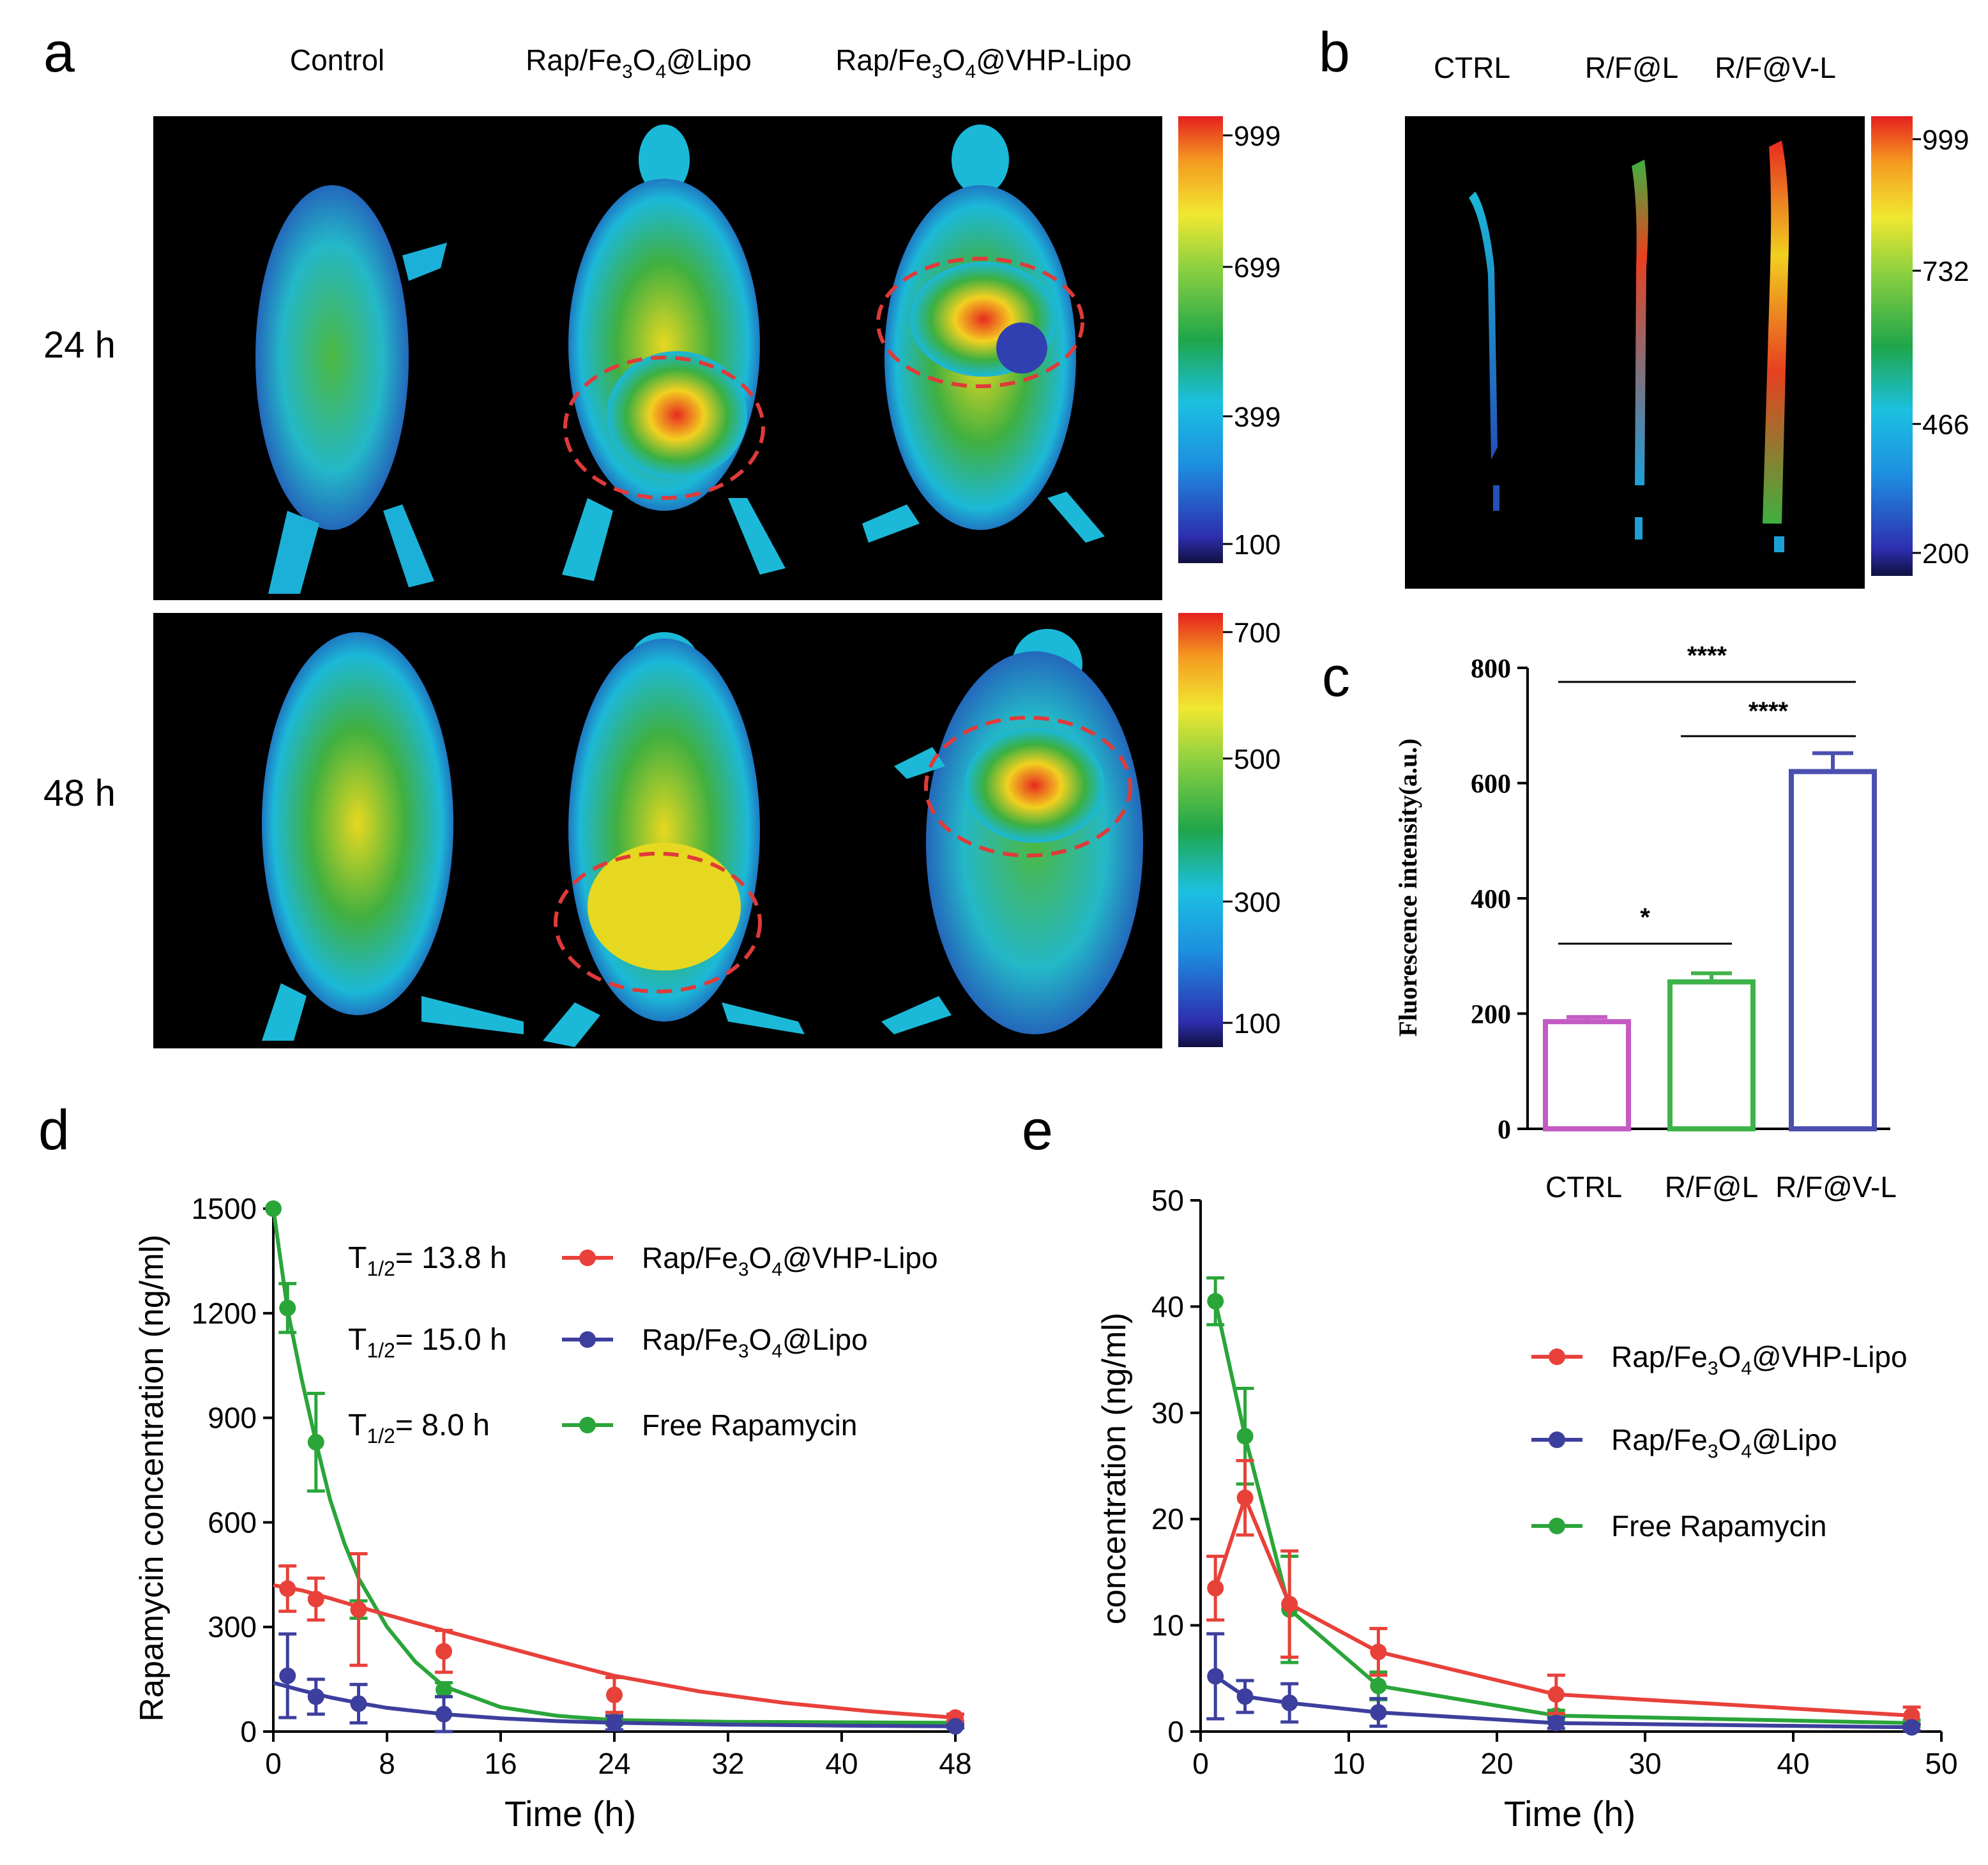 The image size is (1988, 1865). What do you see at coordinates (1945, 554) in the screenshot?
I see `colorbar-b-tick-200: 200` at bounding box center [1945, 554].